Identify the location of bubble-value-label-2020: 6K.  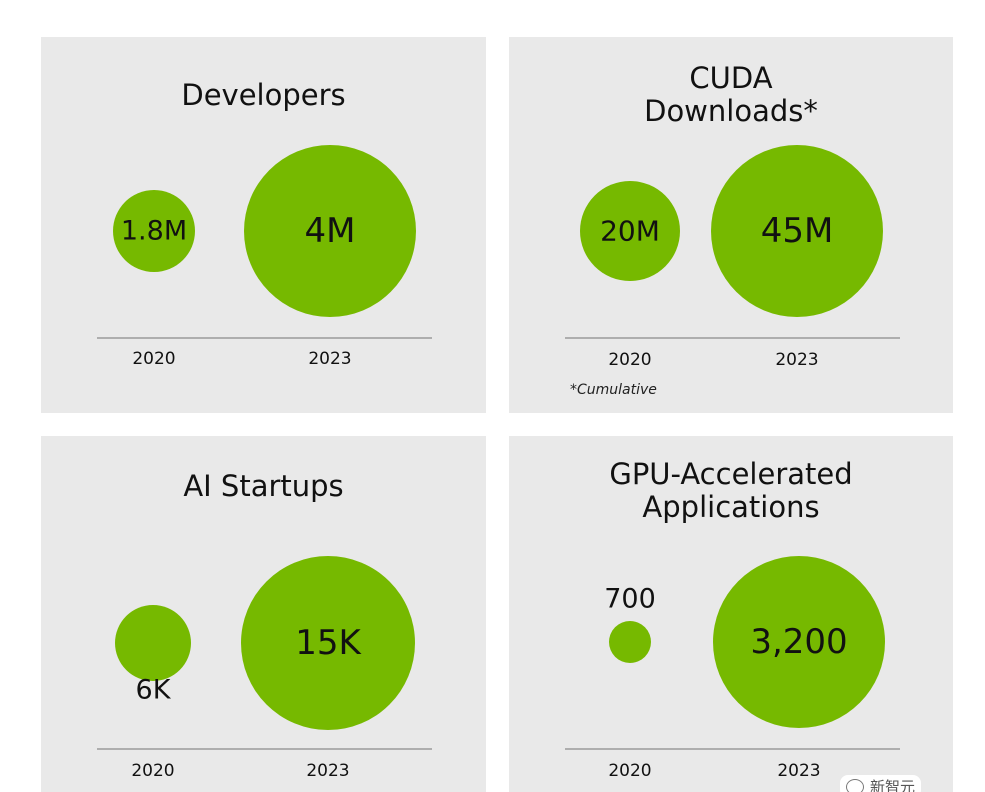
(154, 690).